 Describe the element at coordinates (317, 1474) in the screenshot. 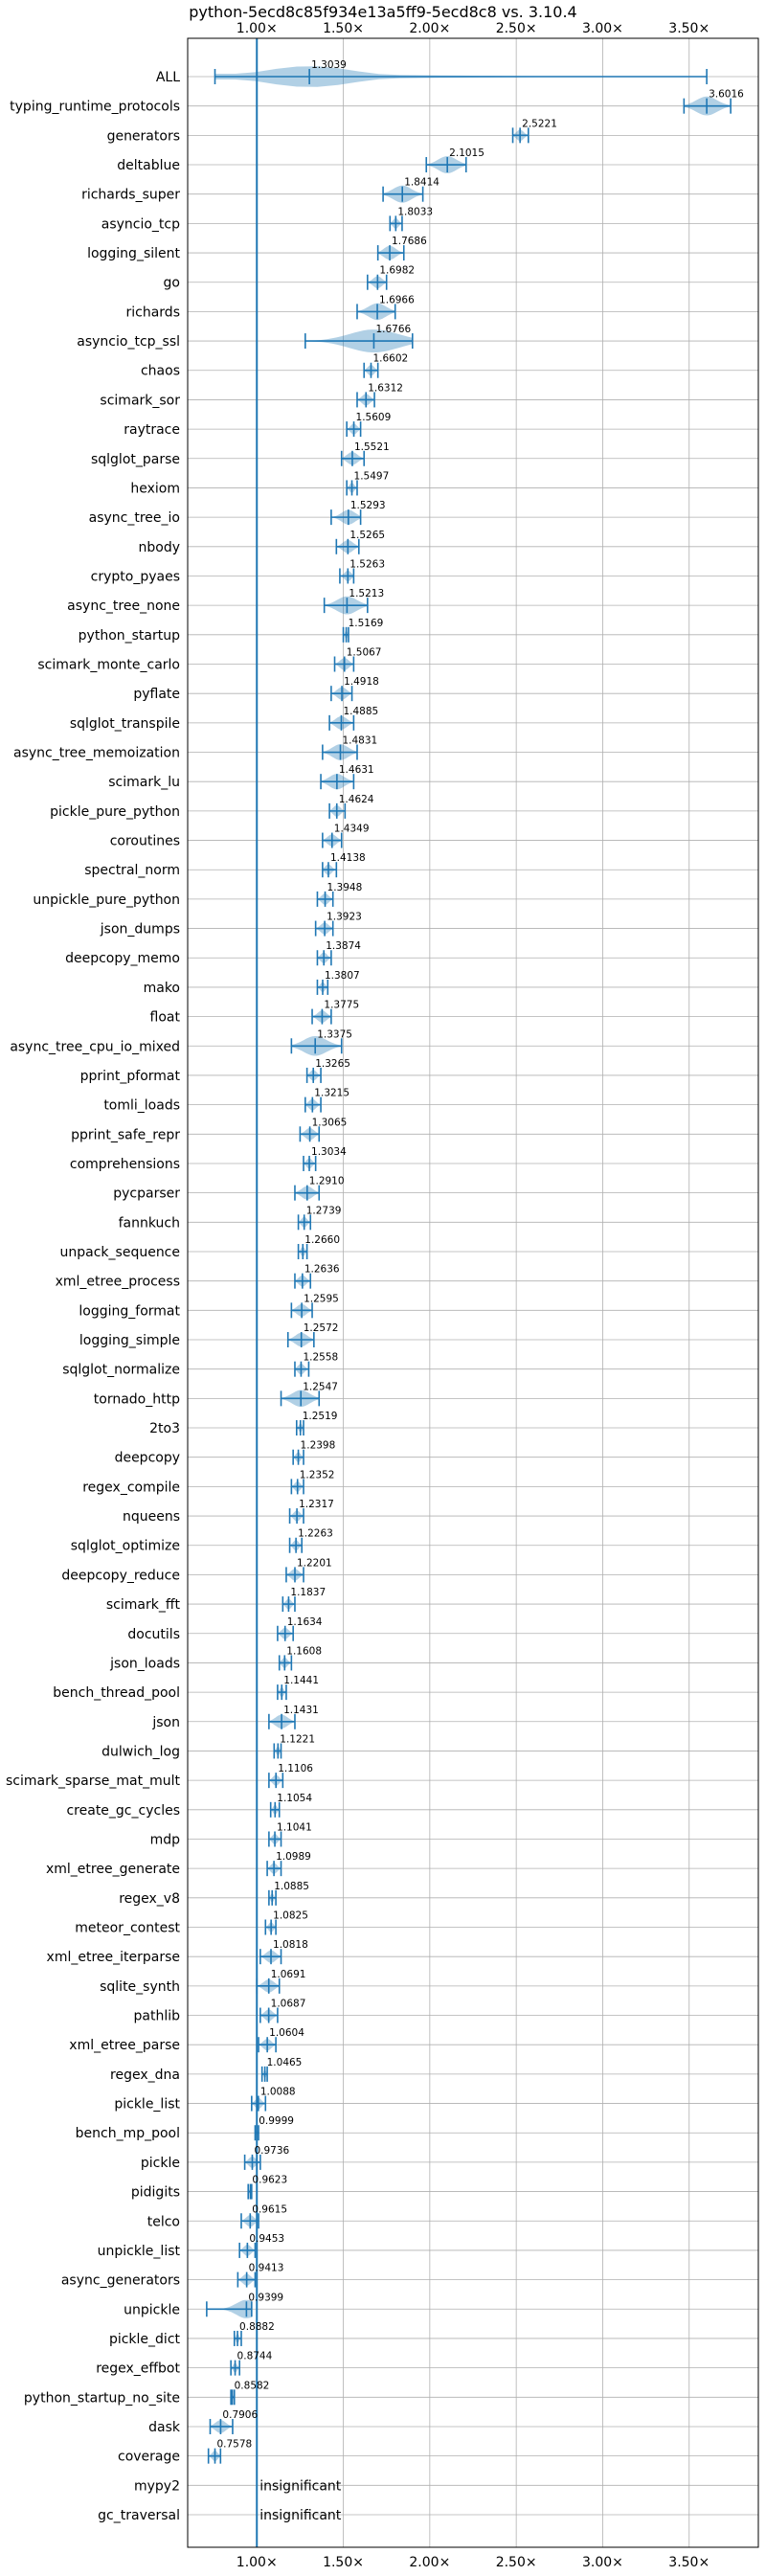

I see `value-label-regex_compile: 1.2352` at that location.